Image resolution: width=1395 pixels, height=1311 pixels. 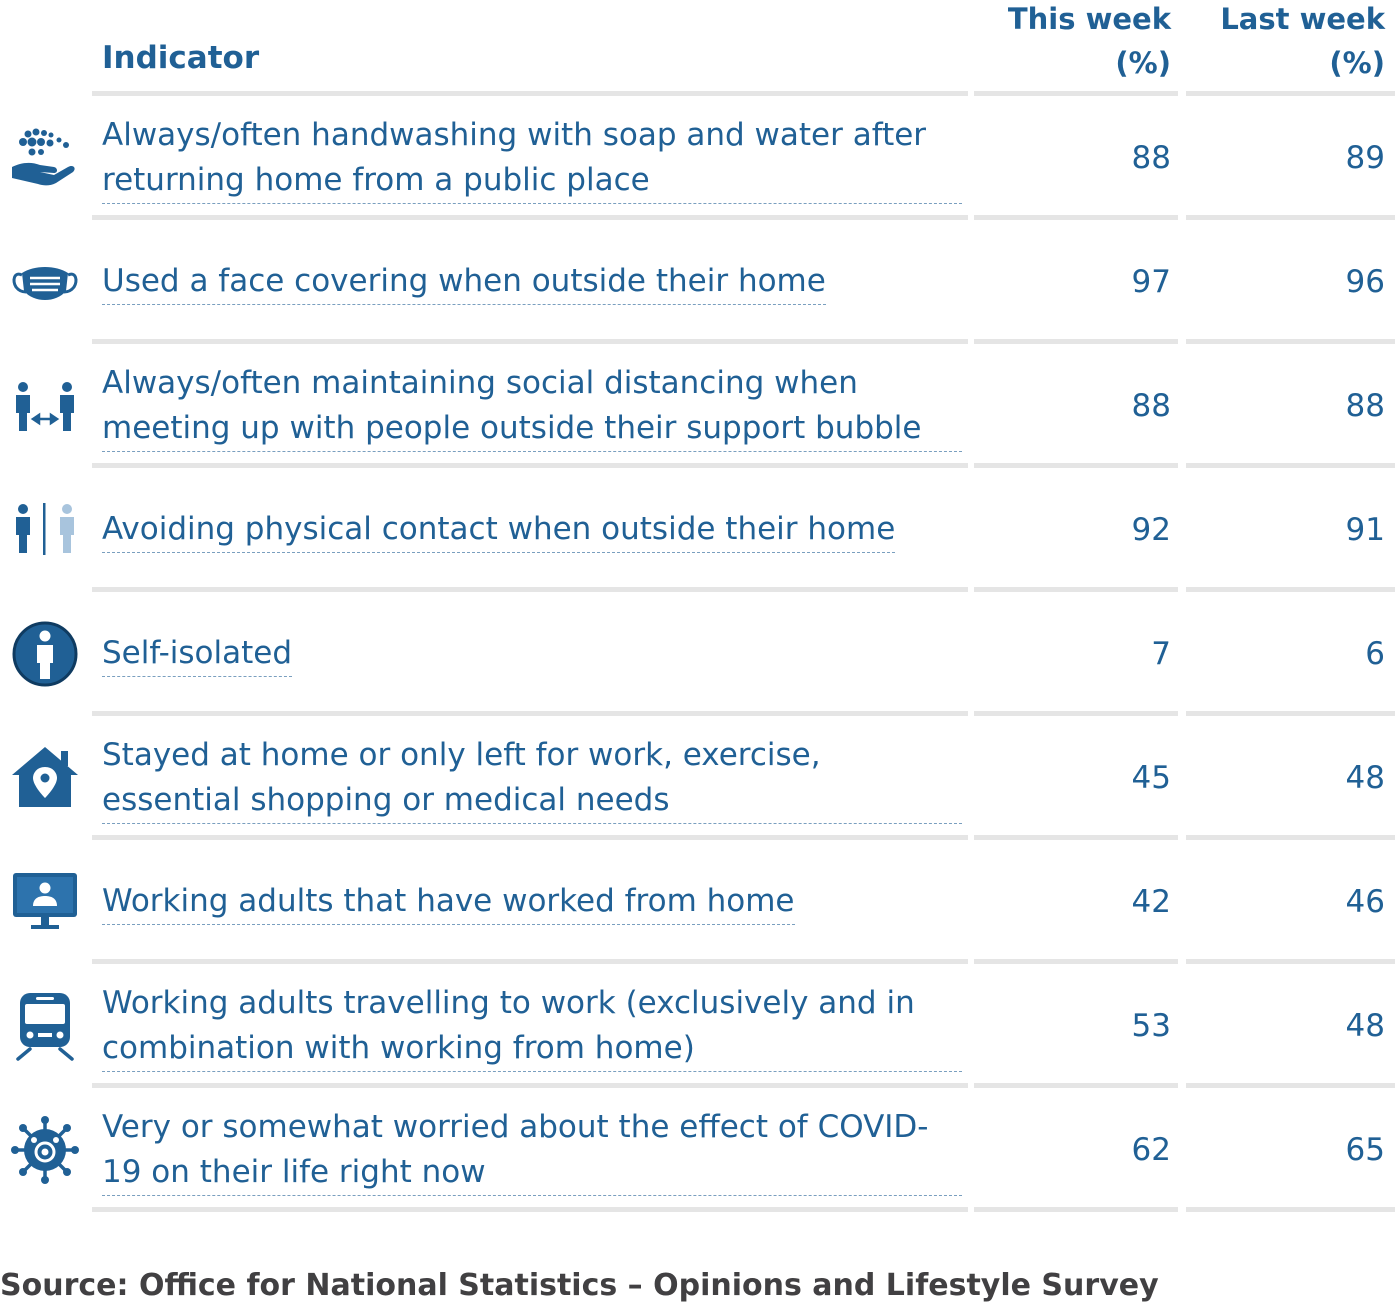 What do you see at coordinates (45, 1150) in the screenshot?
I see `virus-icon` at bounding box center [45, 1150].